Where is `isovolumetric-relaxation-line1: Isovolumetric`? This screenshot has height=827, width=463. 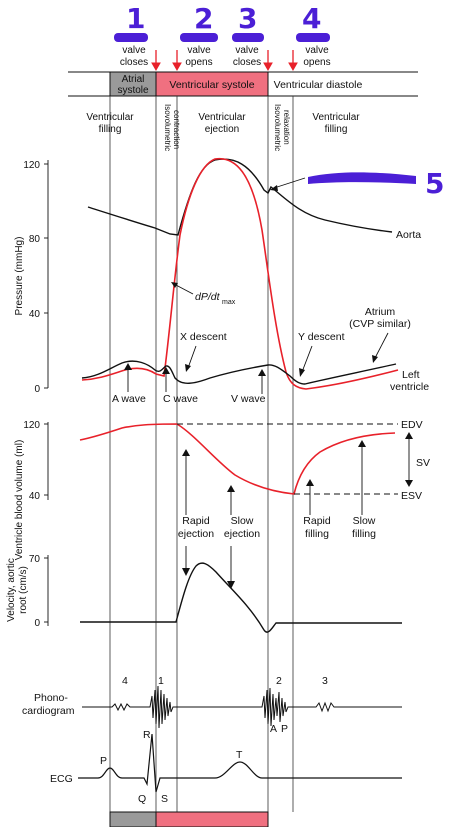
isovolumetric-relaxation-line1: Isovolumetric is located at coordinates (277, 127).